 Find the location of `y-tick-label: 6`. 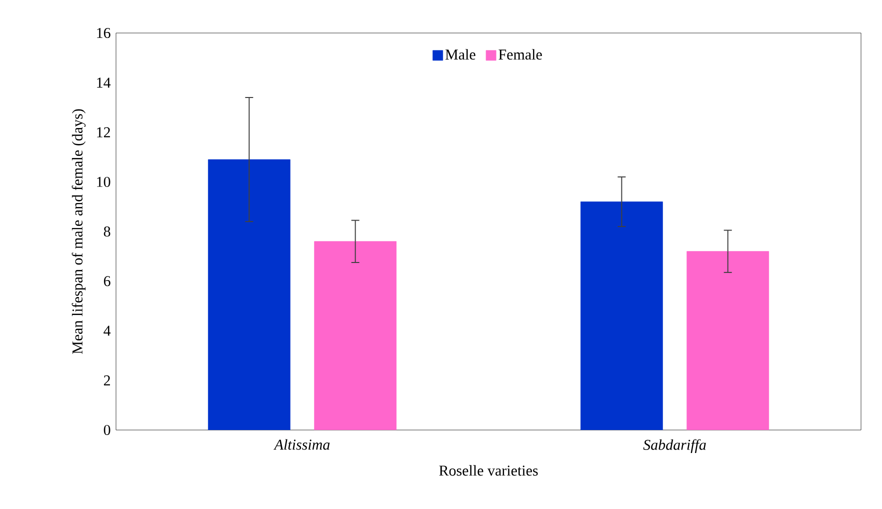

y-tick-label: 6 is located at coordinates (107, 281).